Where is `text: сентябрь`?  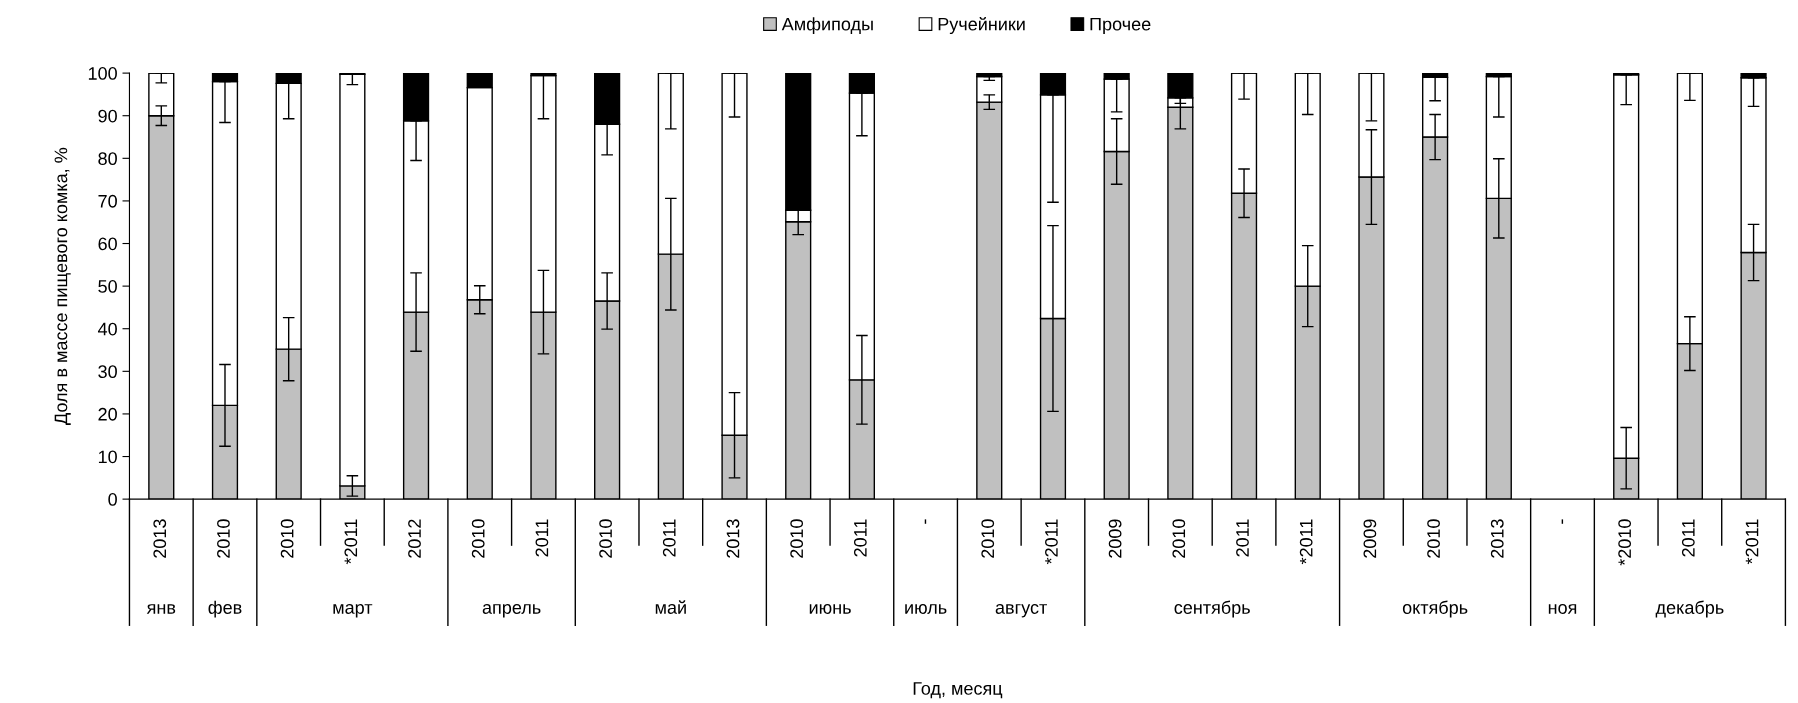 text: сентябрь is located at coordinates (1212, 609).